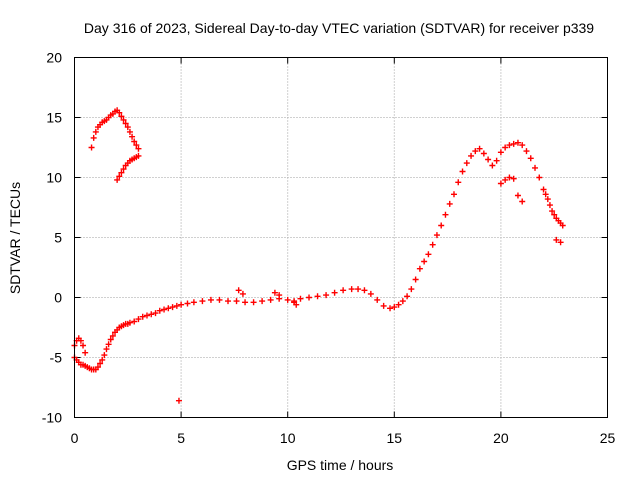  I want to click on y-tick-label: 5, so click(58, 238).